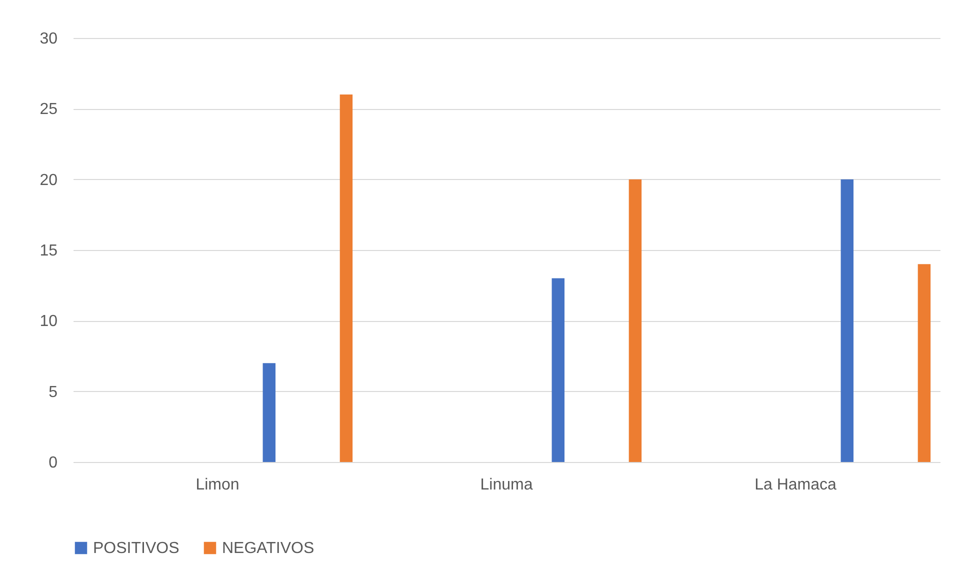 The width and height of the screenshot is (958, 581). I want to click on y-tick-label: 20, so click(49, 180).